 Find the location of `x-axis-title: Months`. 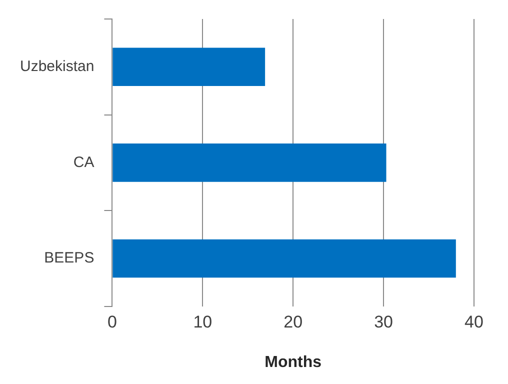

x-axis-title: Months is located at coordinates (293, 362).